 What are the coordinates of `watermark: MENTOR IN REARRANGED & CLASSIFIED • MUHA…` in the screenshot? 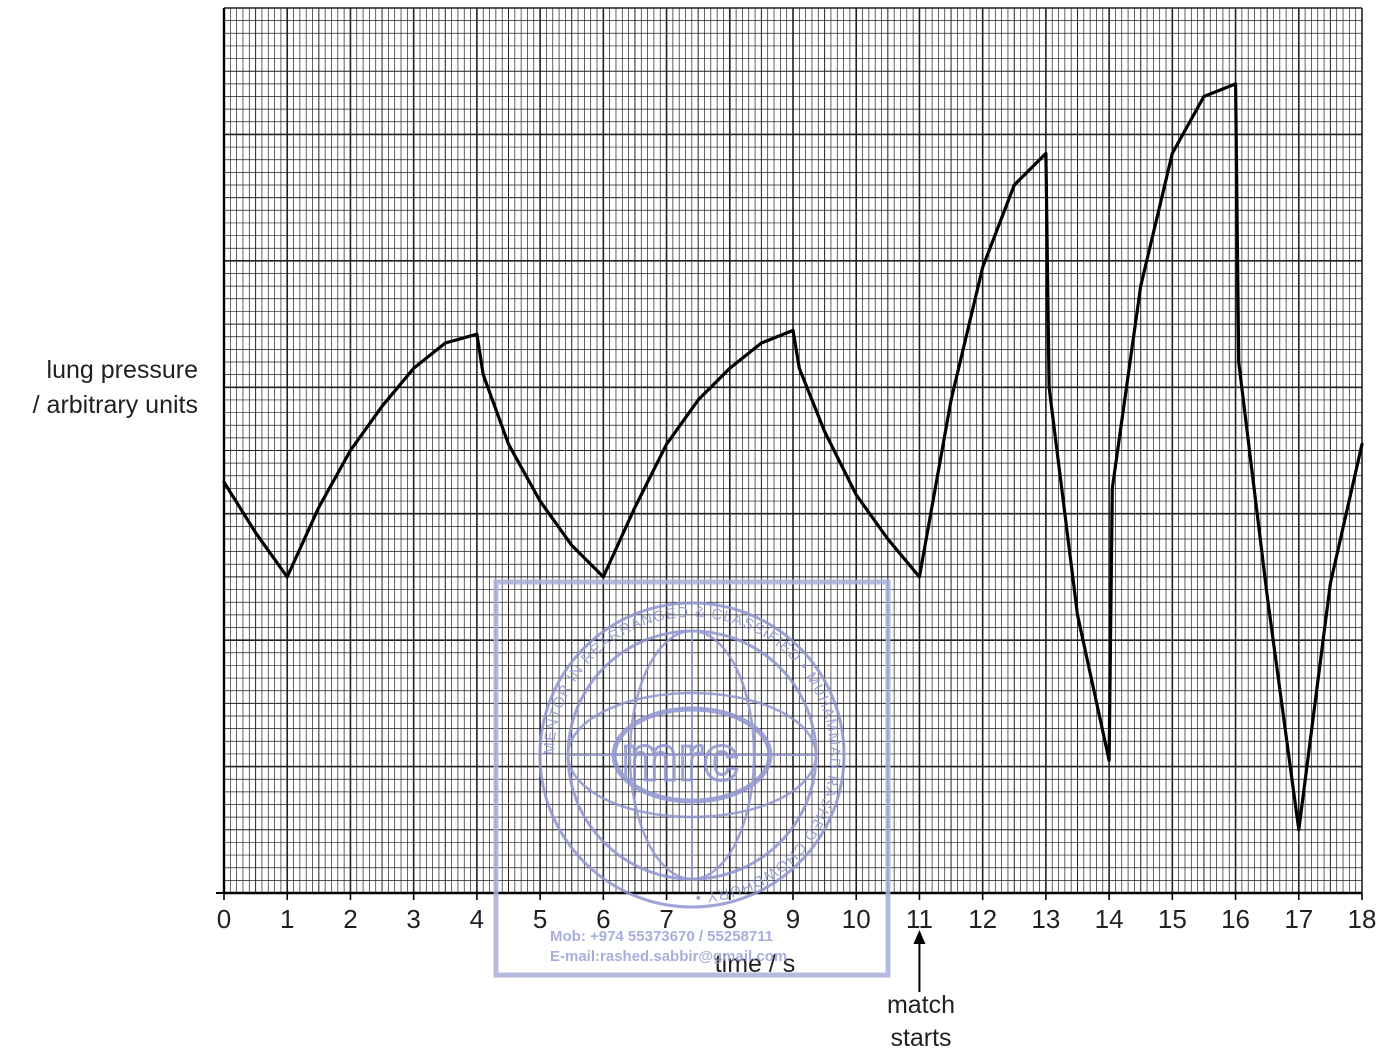 It's located at (692, 778).